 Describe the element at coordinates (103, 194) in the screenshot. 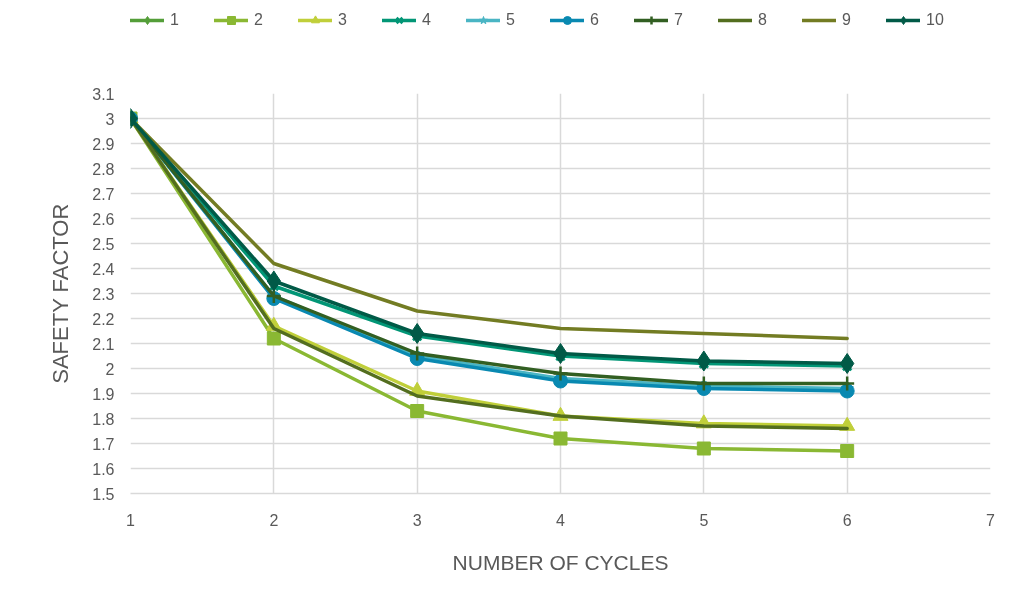

I see `y-tick-label: 2.7` at that location.